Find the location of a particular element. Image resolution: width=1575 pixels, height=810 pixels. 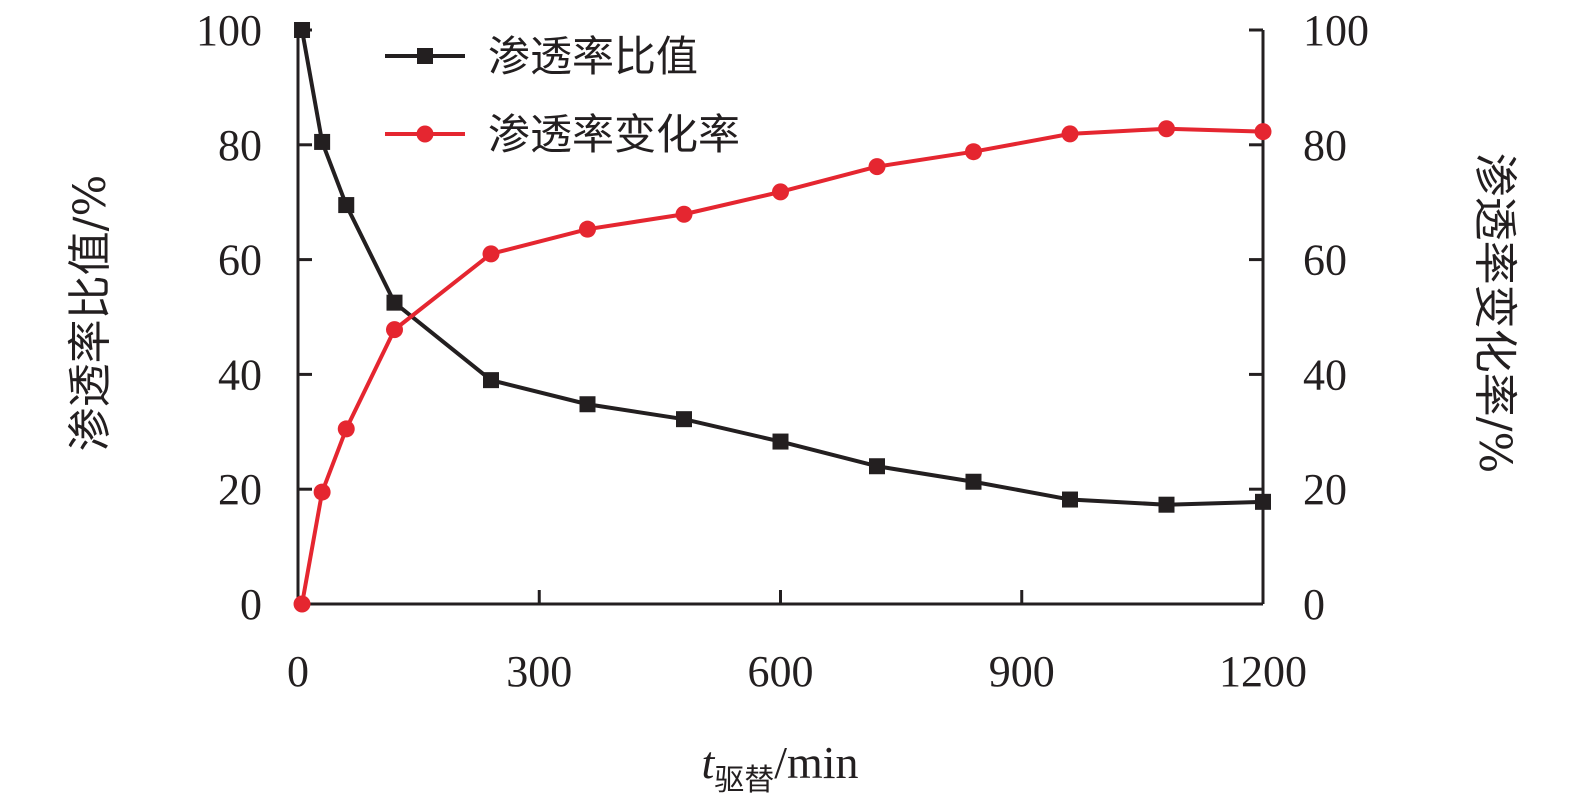

legend-label-ratio: 渗透率比值 is located at coordinates (593, 56).